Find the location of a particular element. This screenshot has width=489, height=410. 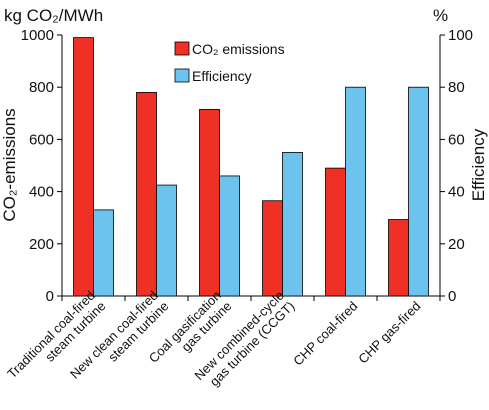

right-tick-label: 60 is located at coordinates (456, 139).